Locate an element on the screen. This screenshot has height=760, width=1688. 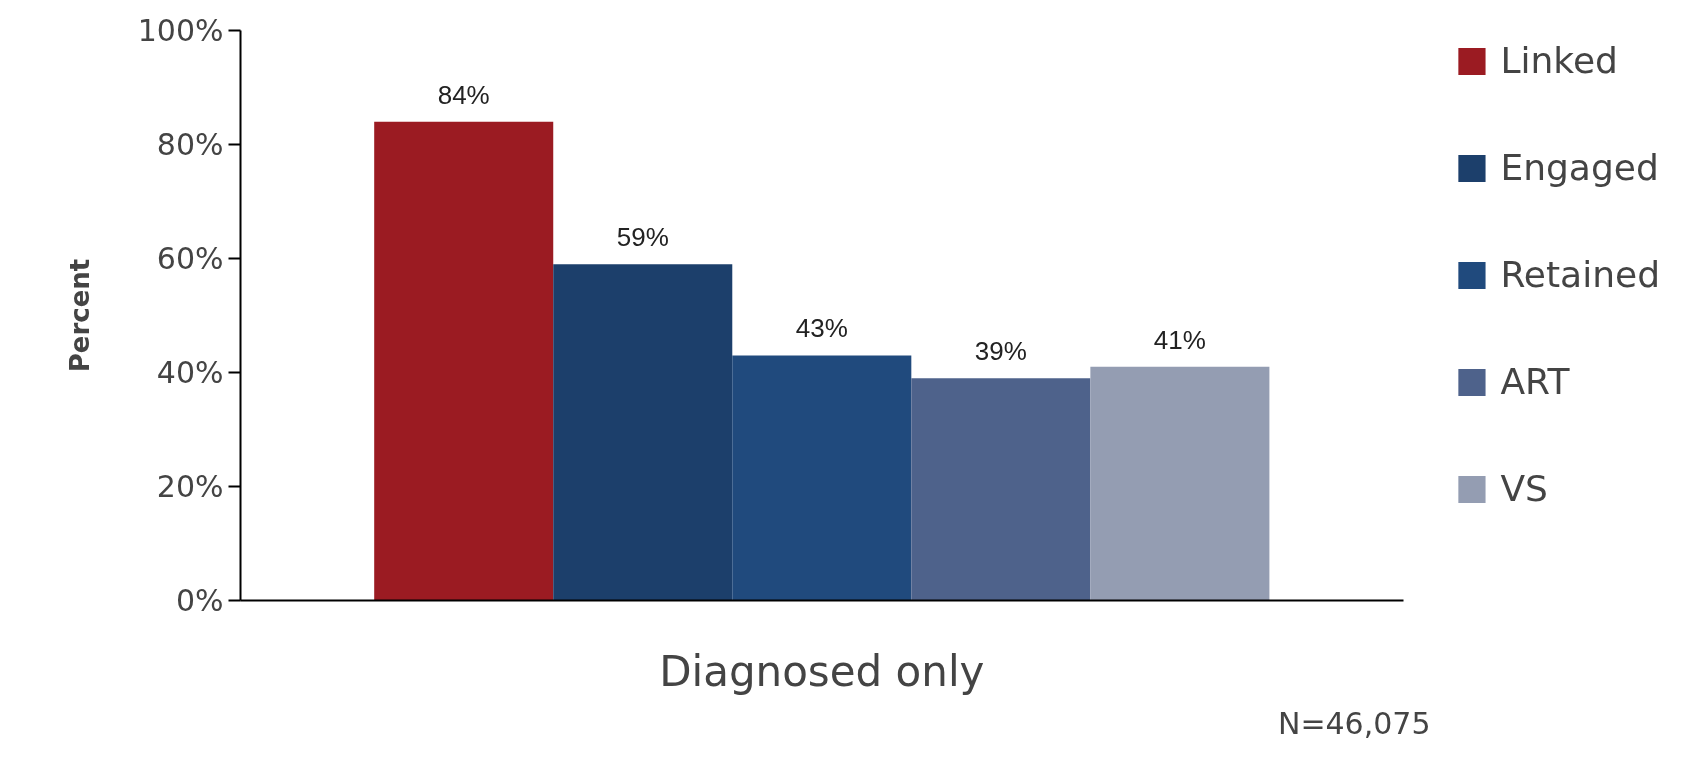
data-label: 43% is located at coordinates (821, 328).